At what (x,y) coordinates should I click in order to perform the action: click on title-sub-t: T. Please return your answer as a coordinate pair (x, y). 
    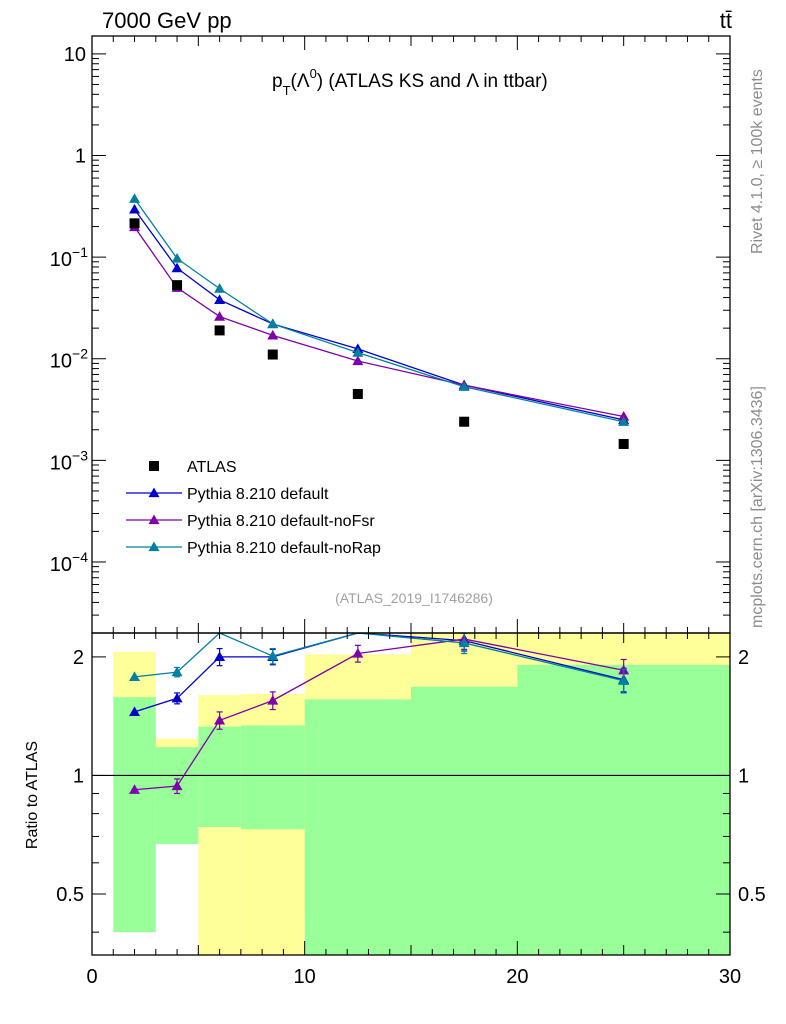
    Looking at the image, I should click on (287, 90).